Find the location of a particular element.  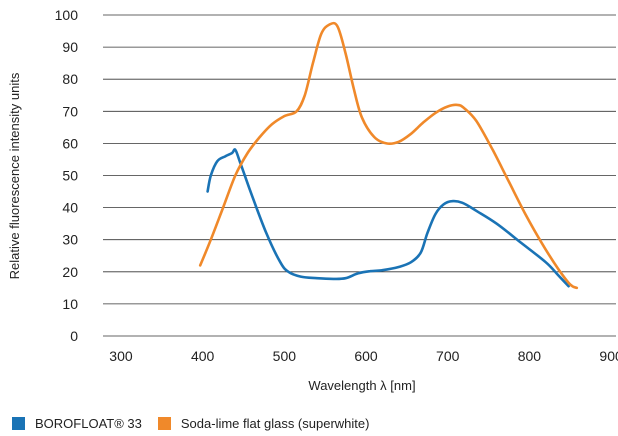

y-tick-100: 100 is located at coordinates (67, 15).